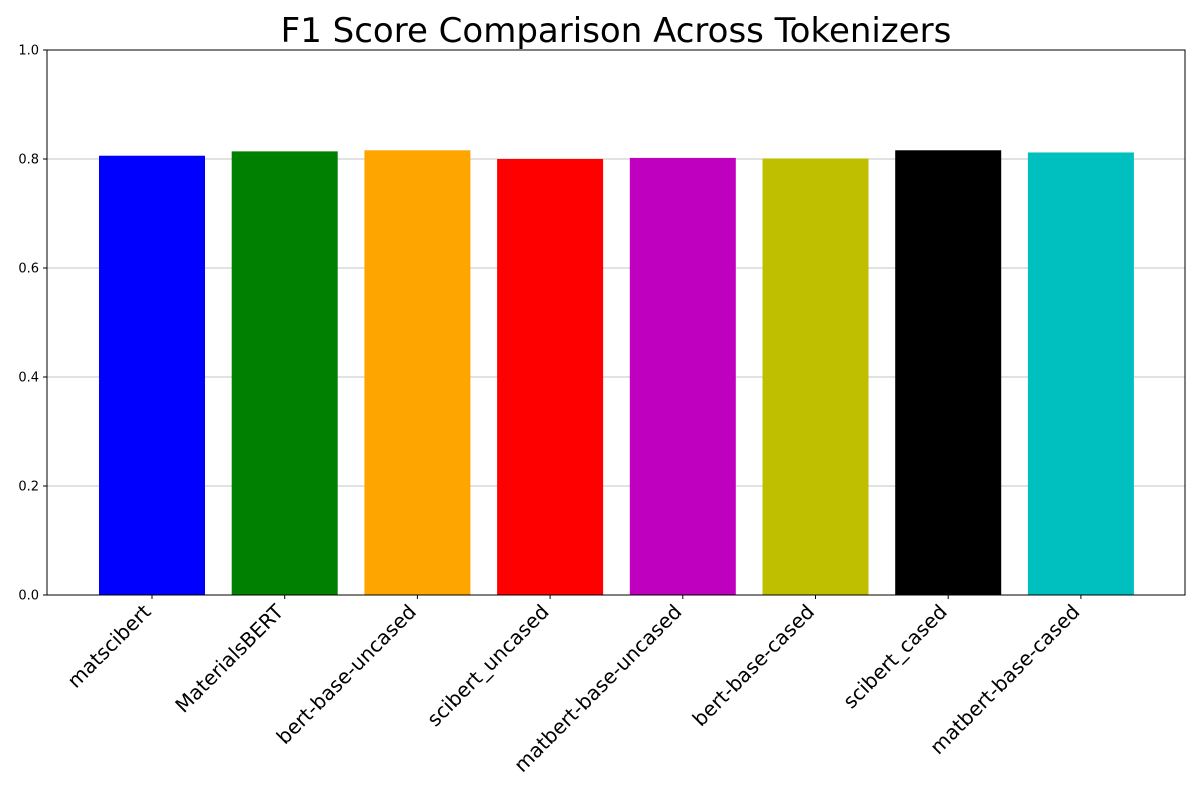 The height and width of the screenshot is (804, 1200). Describe the element at coordinates (816, 376) in the screenshot. I see `bar-bert-base-cased` at that location.